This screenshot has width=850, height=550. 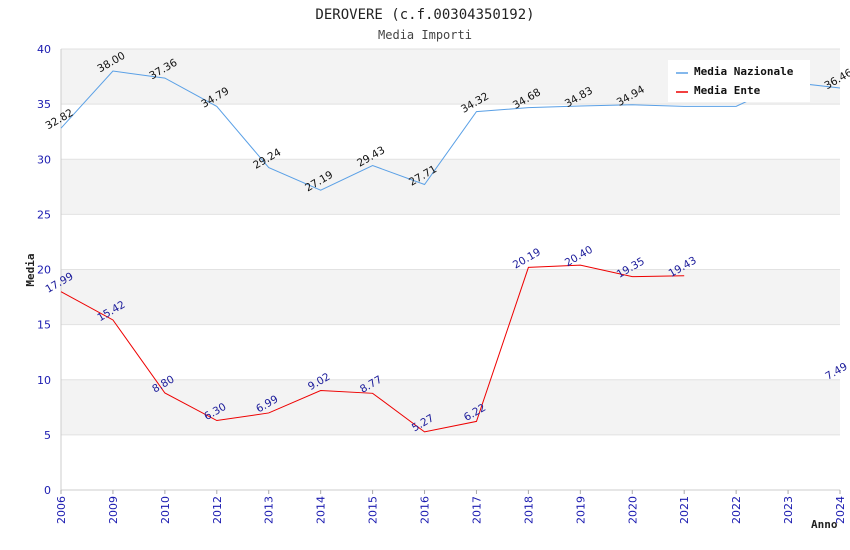 What do you see at coordinates (47, 435) in the screenshot?
I see `y-tick-5: 5` at bounding box center [47, 435].